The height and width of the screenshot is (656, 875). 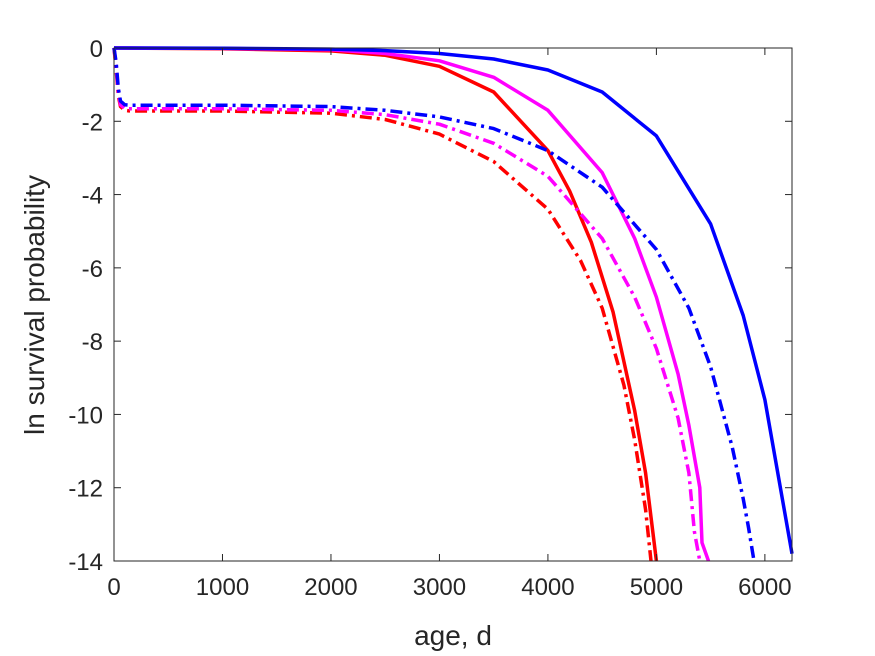 What do you see at coordinates (96, 49) in the screenshot?
I see `y-tick-label: 0` at bounding box center [96, 49].